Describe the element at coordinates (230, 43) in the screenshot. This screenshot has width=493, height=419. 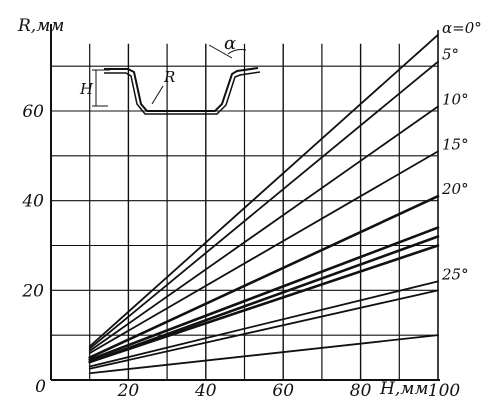
I see `inset-label-alpha: α` at that location.